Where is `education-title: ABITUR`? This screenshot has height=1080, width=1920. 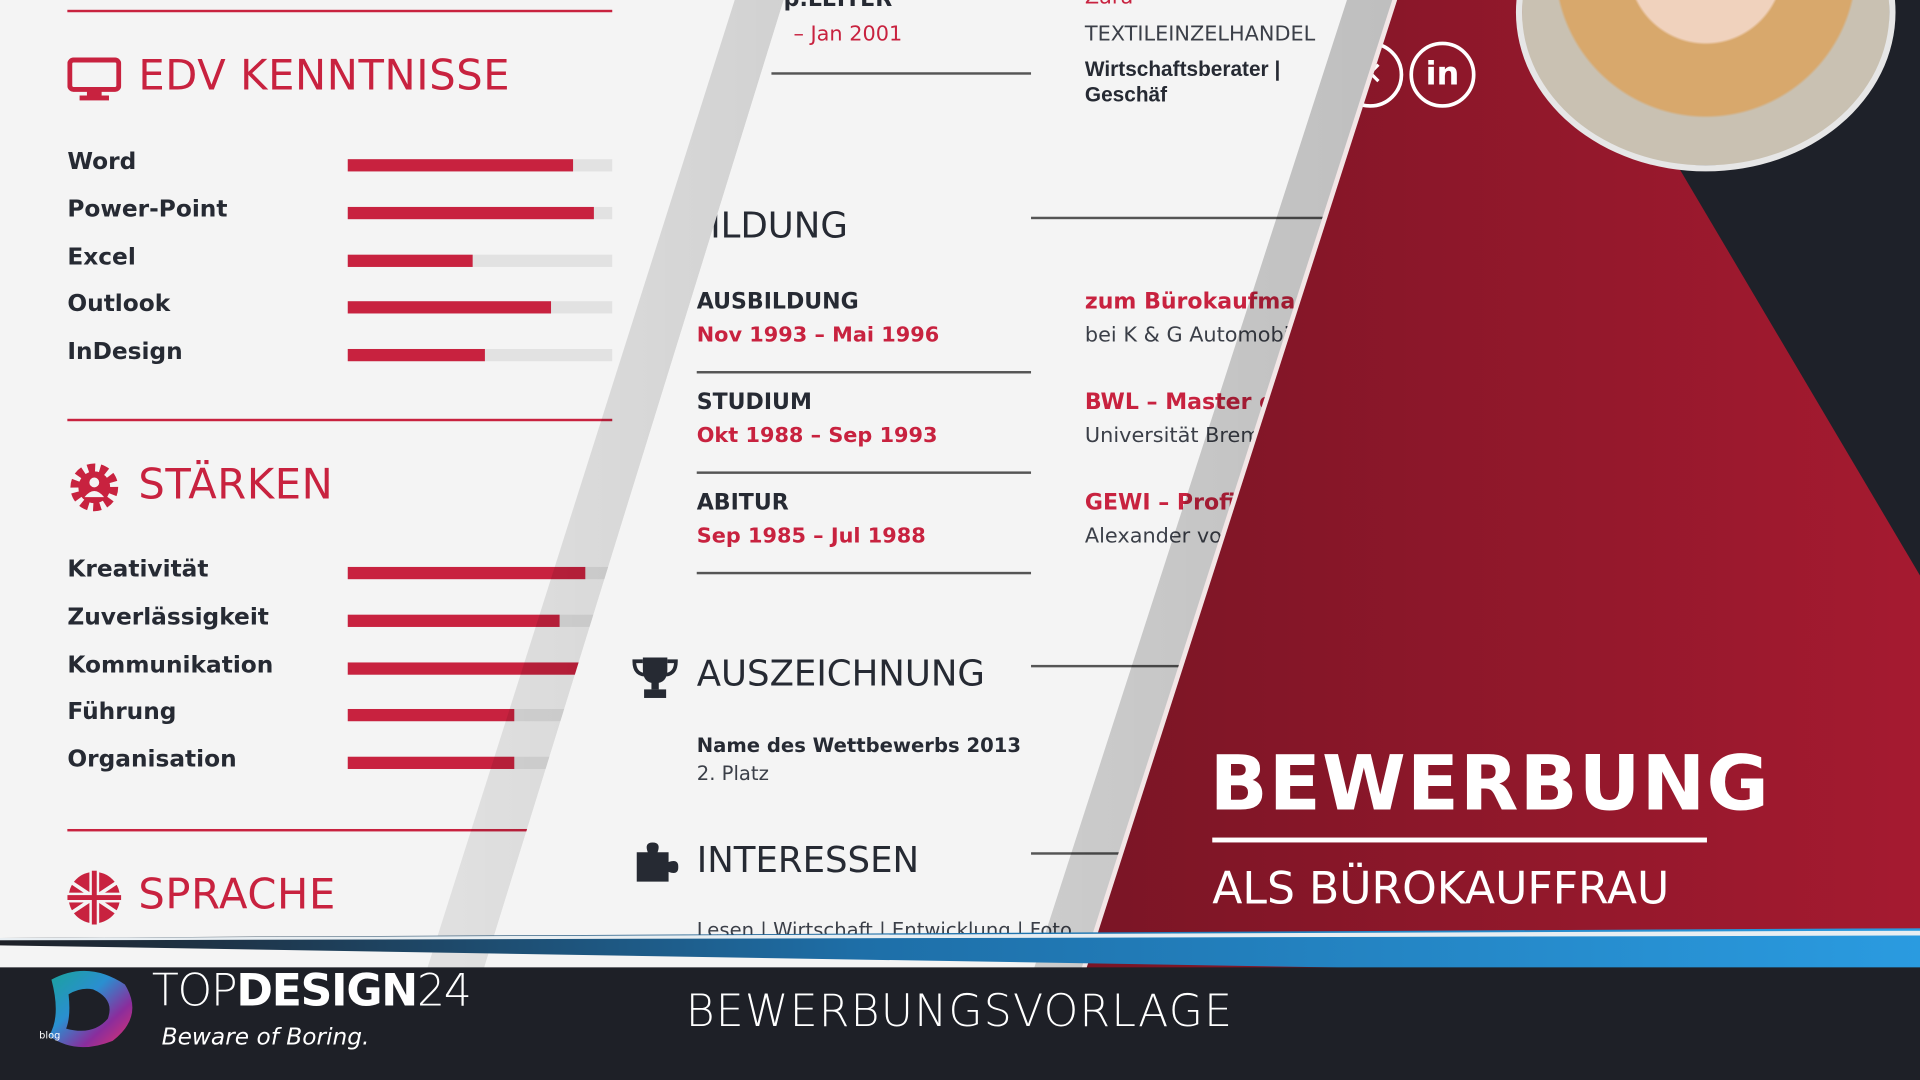 education-title: ABITUR is located at coordinates (742, 502).